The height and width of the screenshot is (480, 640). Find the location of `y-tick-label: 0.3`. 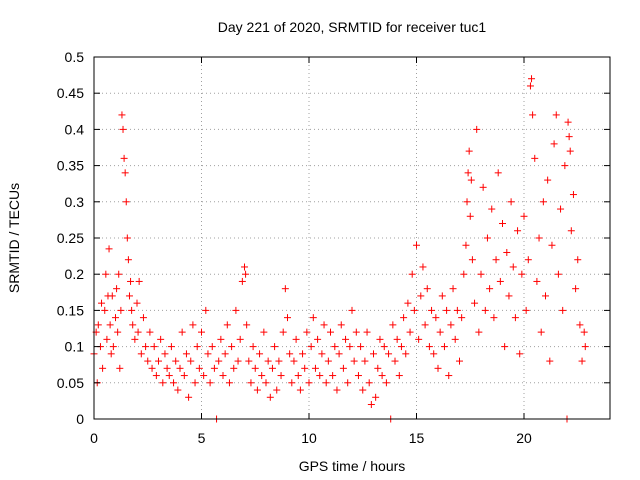

y-tick-label: 0.3 is located at coordinates (75, 202).